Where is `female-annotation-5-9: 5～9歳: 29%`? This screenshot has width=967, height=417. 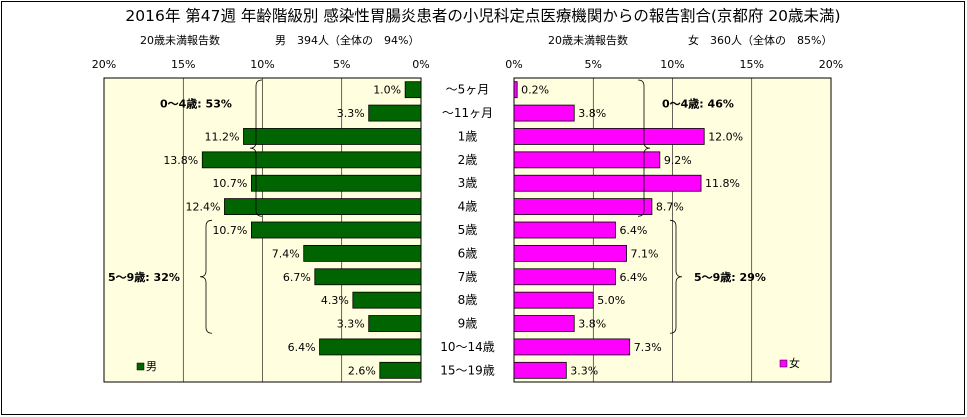
female-annotation-5-9: 5～9歳: 29% is located at coordinates (730, 277).